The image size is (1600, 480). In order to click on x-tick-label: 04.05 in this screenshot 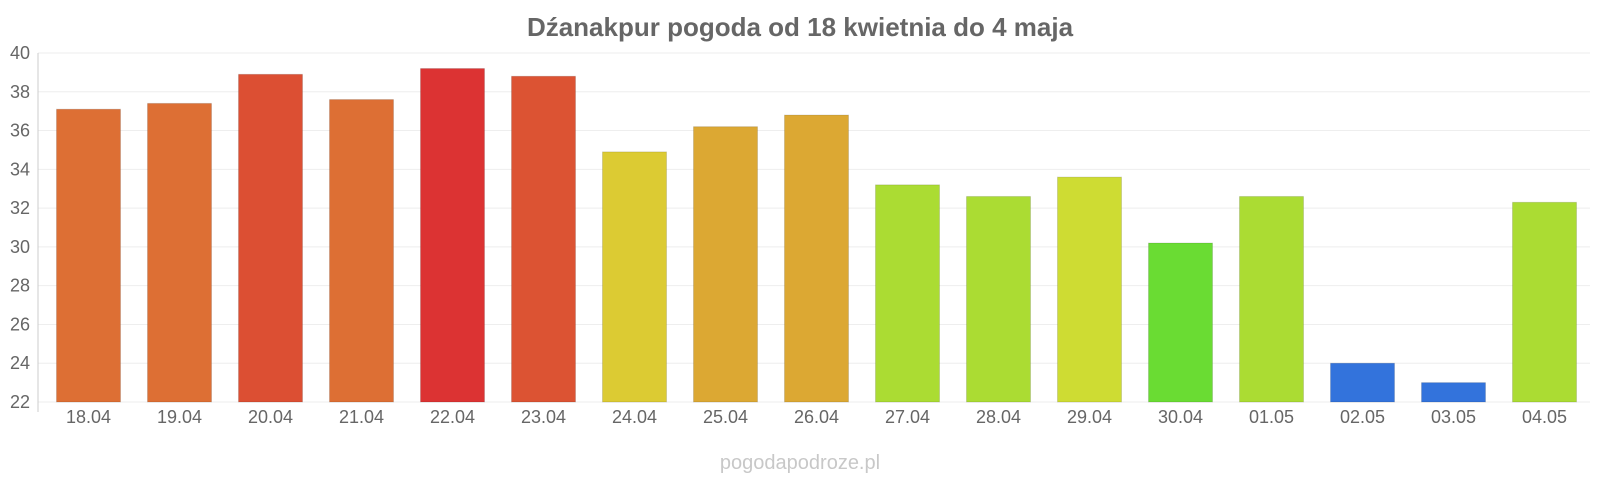, I will do `click(1544, 417)`.